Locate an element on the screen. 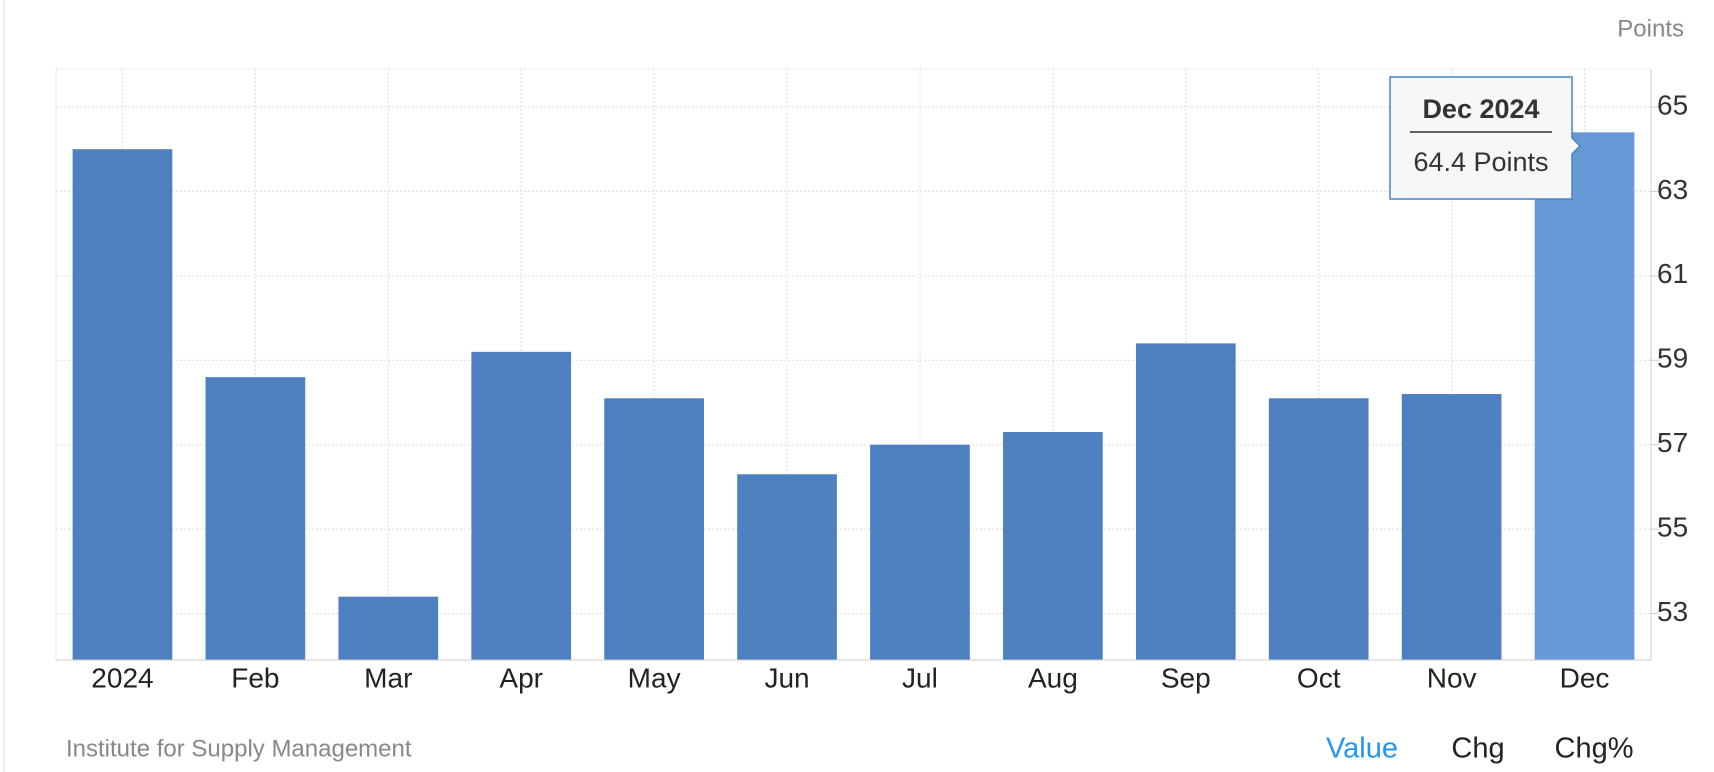 This screenshot has height=772, width=1714. x-tick-label: Jun is located at coordinates (786, 677).